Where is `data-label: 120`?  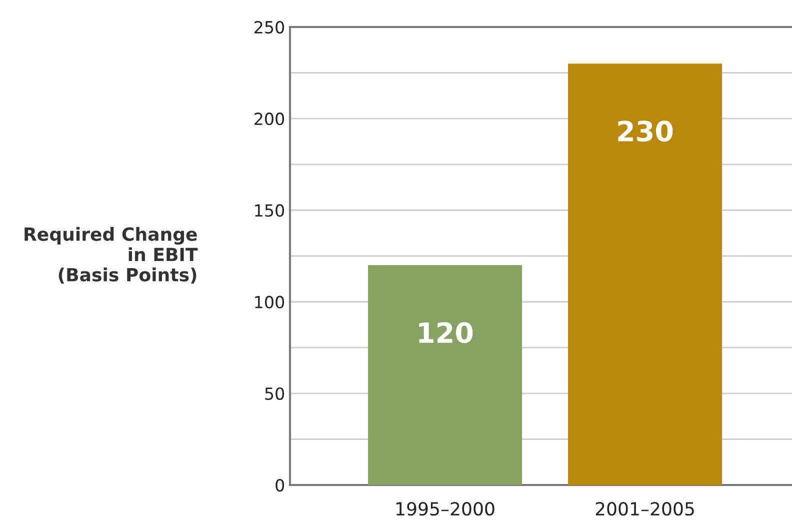
data-label: 120 is located at coordinates (446, 333).